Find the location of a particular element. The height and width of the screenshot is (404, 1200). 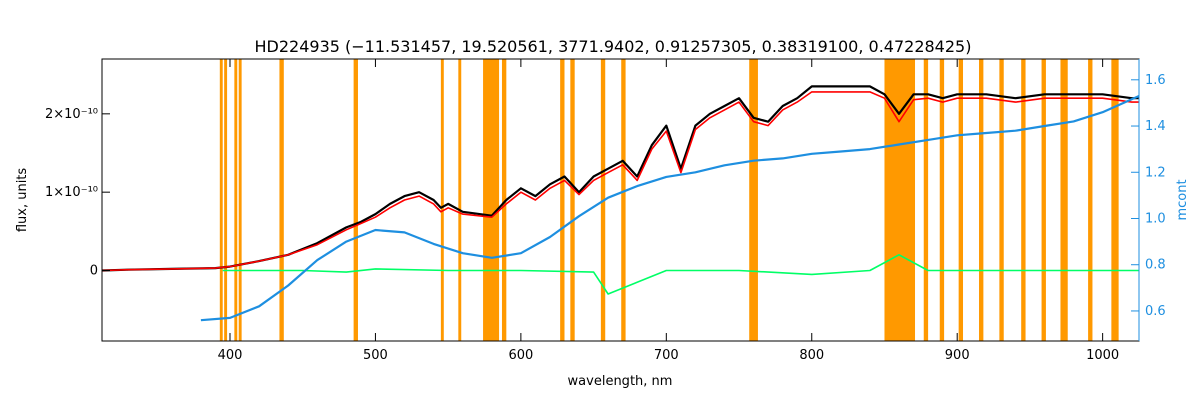

x-tick-label-600: 600 is located at coordinates (520, 355).